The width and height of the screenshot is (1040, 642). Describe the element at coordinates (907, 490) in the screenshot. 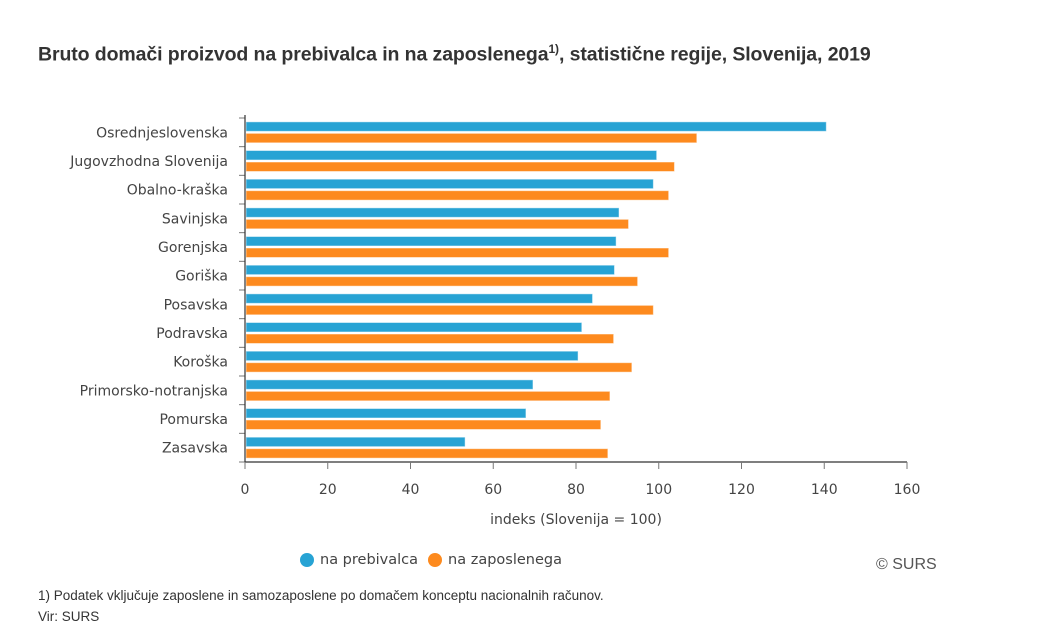

I see `x-tick-label: 160` at that location.